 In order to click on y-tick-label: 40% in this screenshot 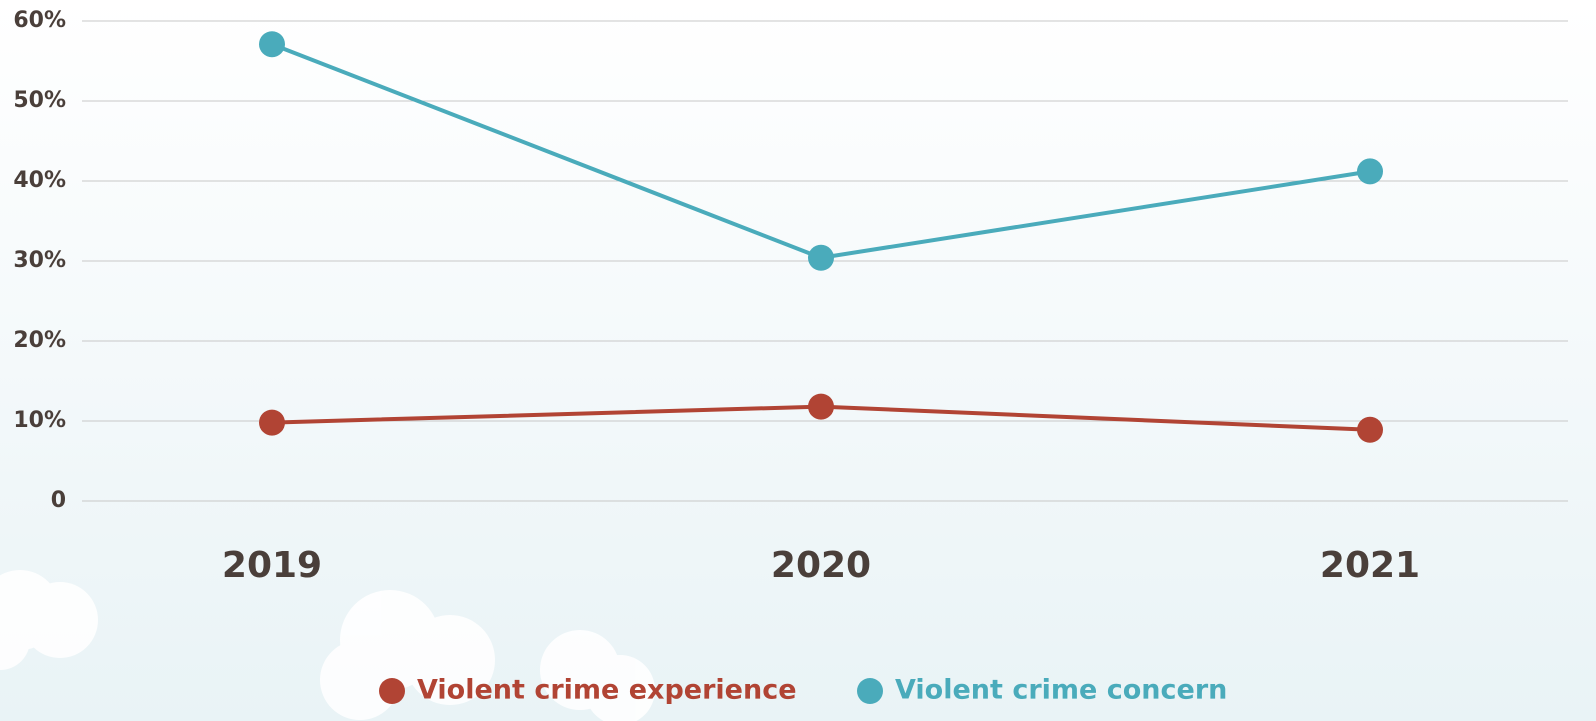, I will do `click(39, 180)`.